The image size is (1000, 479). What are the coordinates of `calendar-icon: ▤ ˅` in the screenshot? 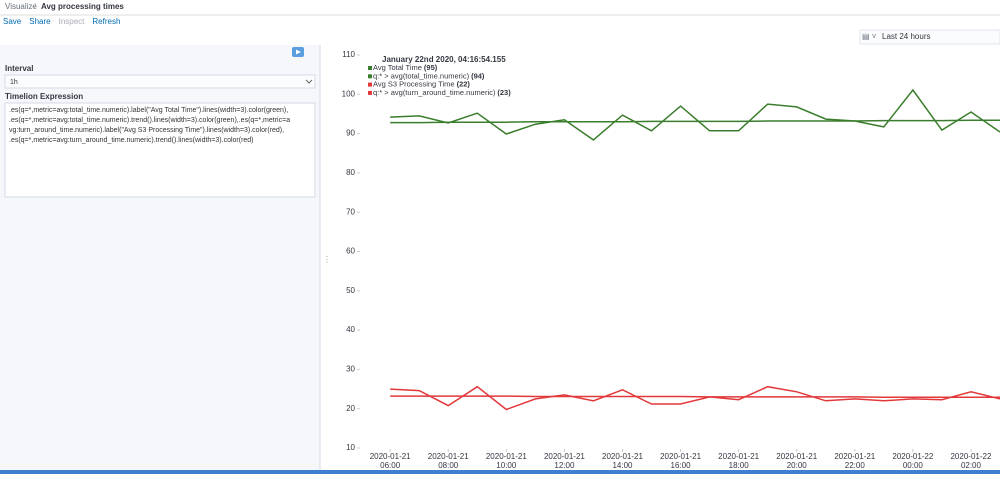 It's located at (869, 36).